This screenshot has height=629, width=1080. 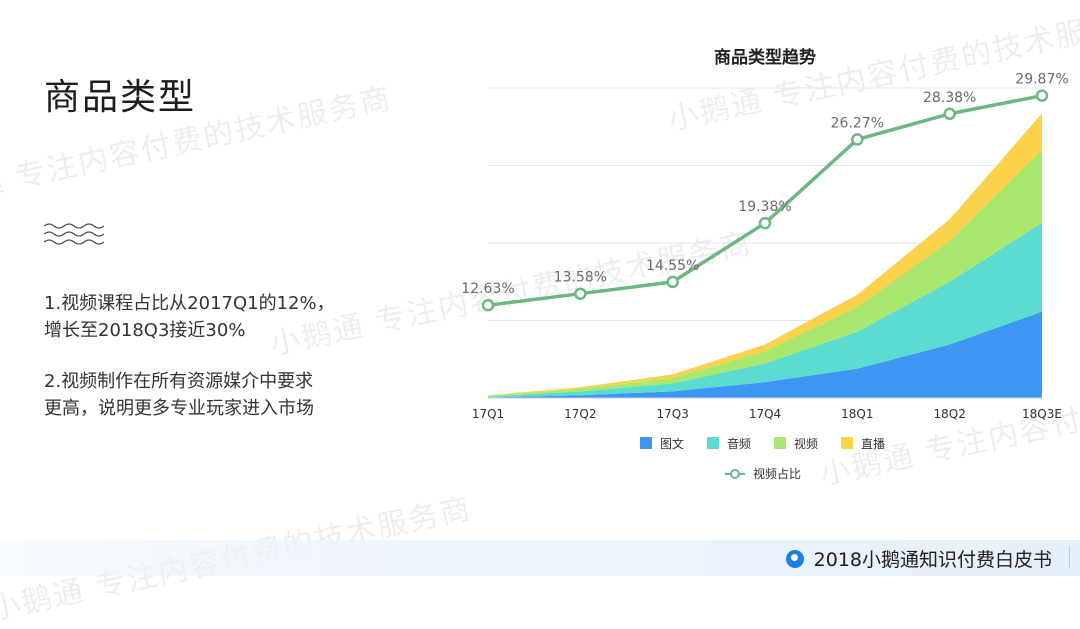 I want to click on data-label: 13.58%, so click(x=580, y=278).